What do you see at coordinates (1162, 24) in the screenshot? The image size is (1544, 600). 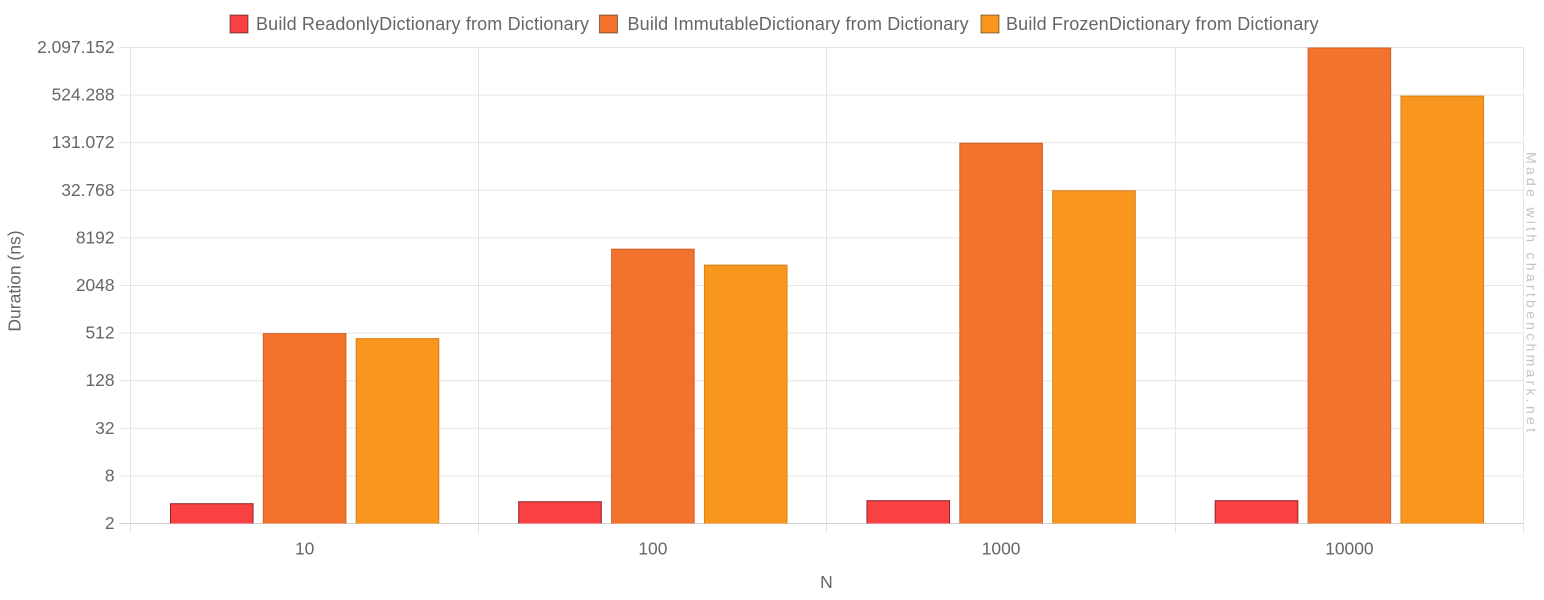 I see `svg-text:Build FrozenDictionary from Di: Build FrozenDictionary from Dictionary` at bounding box center [1162, 24].